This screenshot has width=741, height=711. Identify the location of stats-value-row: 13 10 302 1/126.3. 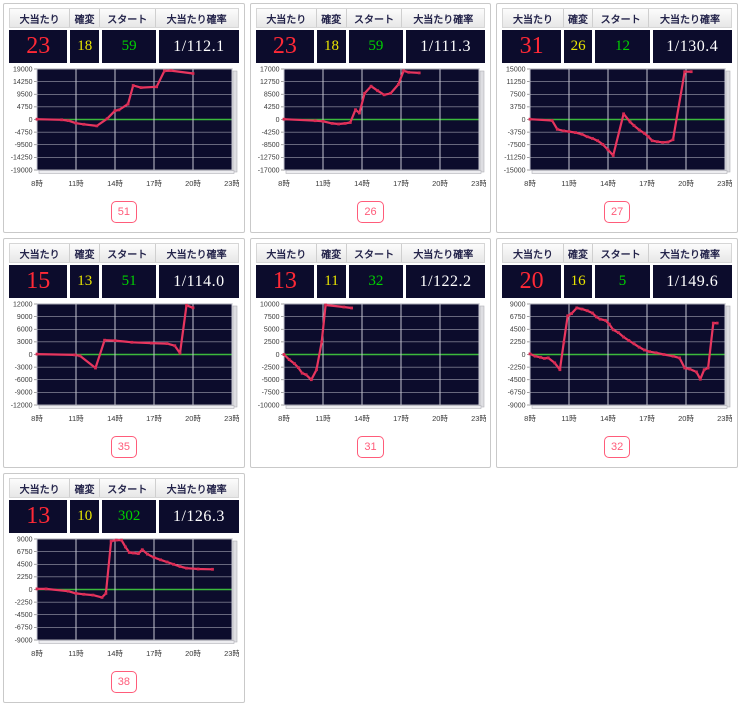
(124, 516).